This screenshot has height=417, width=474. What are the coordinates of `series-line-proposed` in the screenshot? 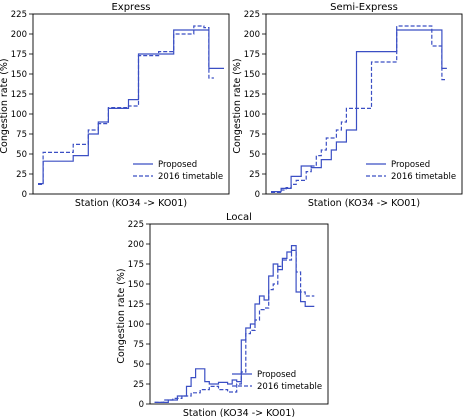 It's located at (234, 324).